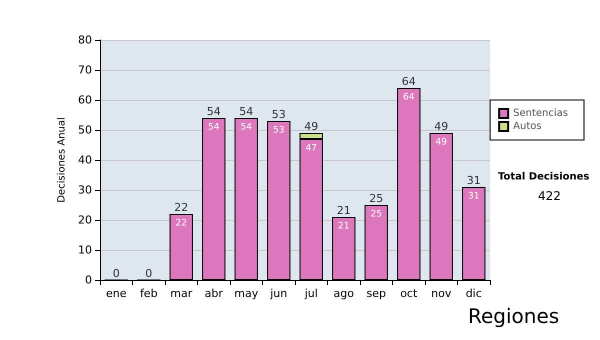  Describe the element at coordinates (85, 220) in the screenshot. I see `y-tick-label: 20` at that location.